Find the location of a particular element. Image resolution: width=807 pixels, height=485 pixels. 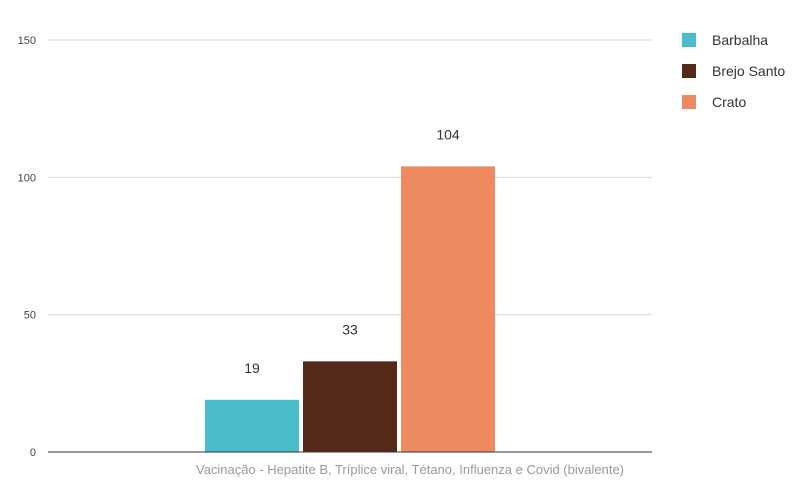

y-tick-label: 50 is located at coordinates (30, 316).